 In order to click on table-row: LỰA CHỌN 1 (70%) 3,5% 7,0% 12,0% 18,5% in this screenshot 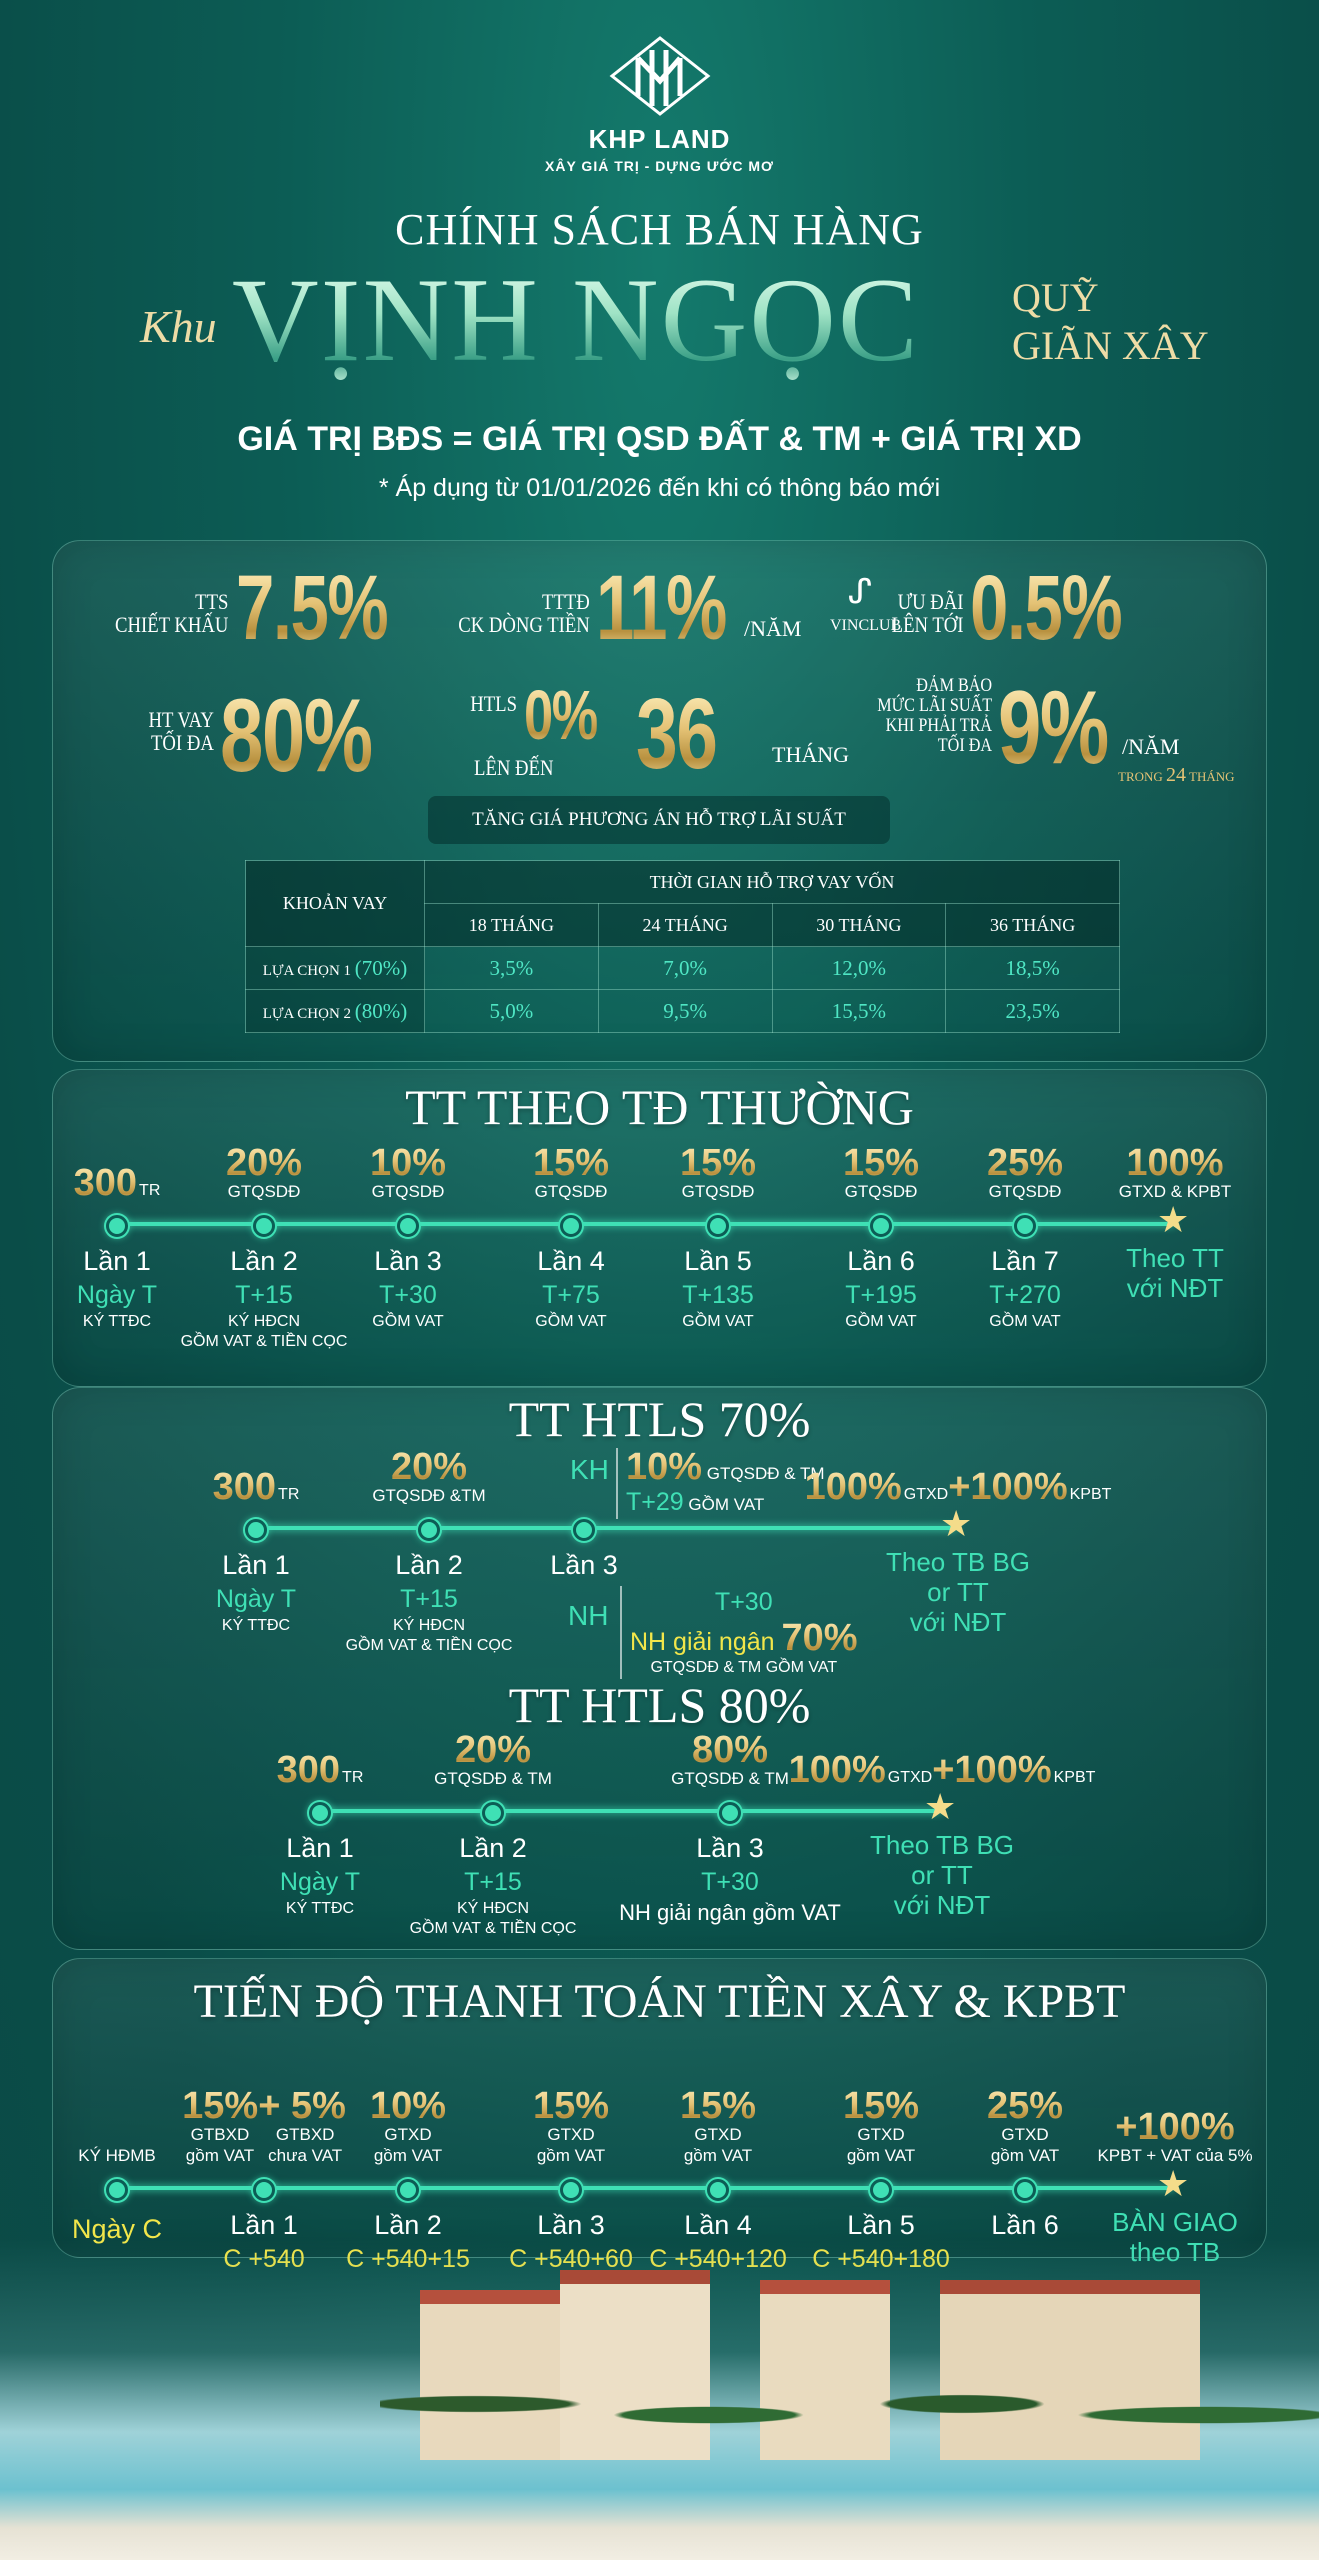, I will do `click(682, 968)`.